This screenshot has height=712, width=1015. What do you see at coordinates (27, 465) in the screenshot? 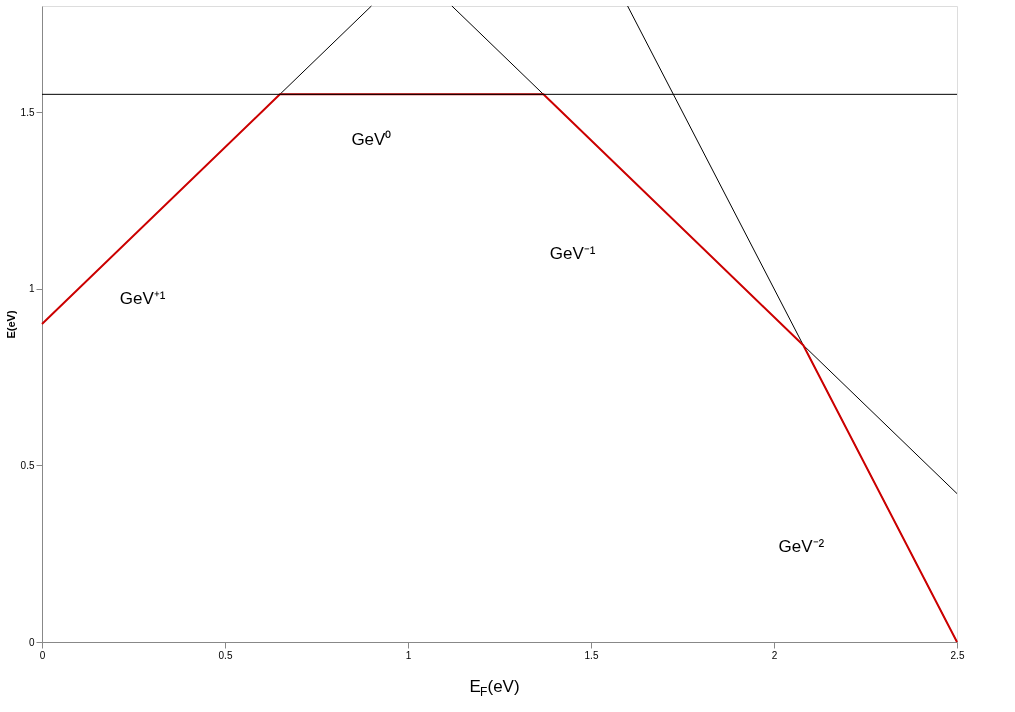
I see `y-tick-label: 0.5` at bounding box center [27, 465].